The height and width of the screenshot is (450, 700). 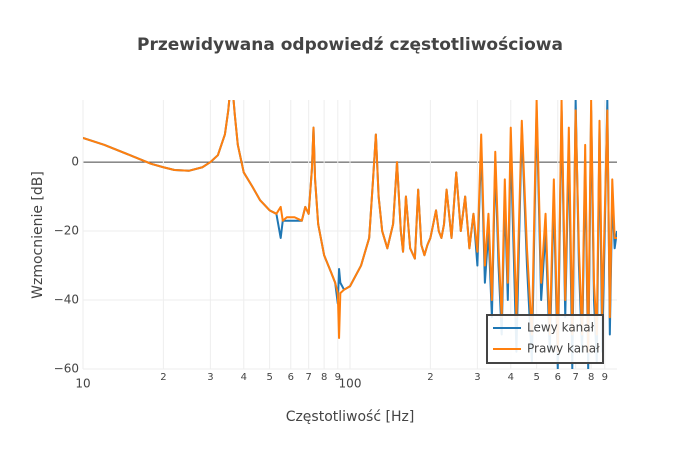 What do you see at coordinates (563, 349) in the screenshot?
I see `legend-label: Prawy kanał` at bounding box center [563, 349].